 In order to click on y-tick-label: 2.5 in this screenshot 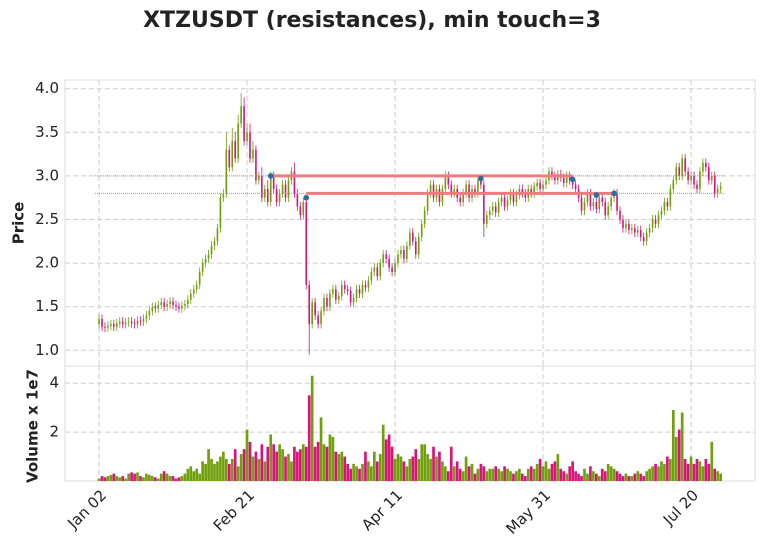, I will do `click(47, 219)`.